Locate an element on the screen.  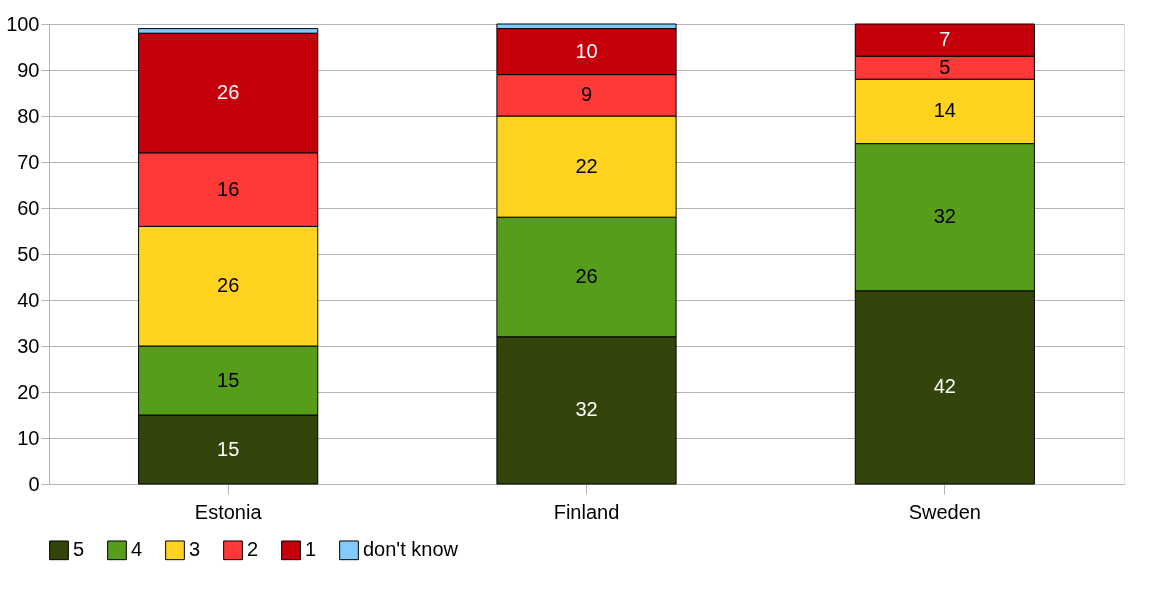
data-label: 5 is located at coordinates (945, 66).